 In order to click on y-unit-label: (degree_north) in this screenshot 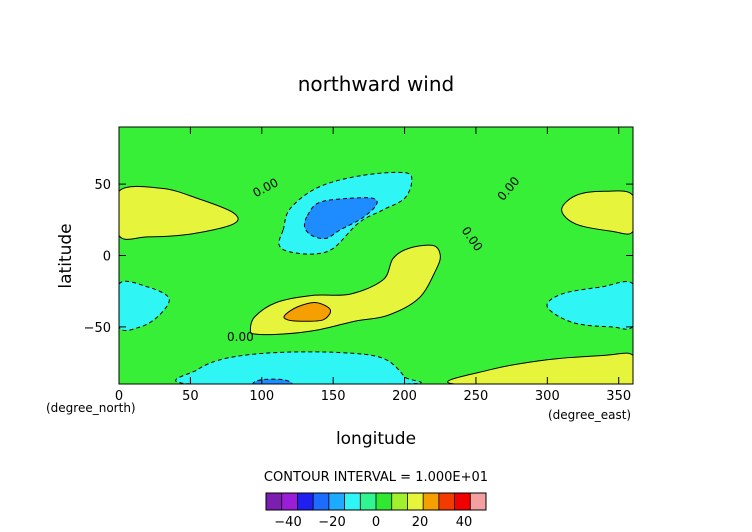, I will do `click(91, 408)`.